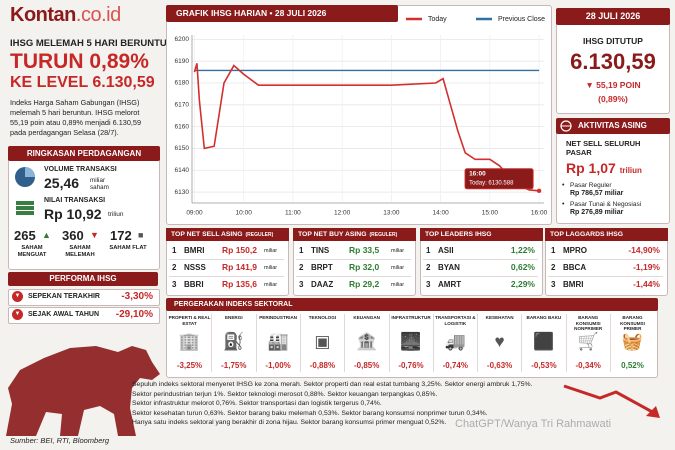  I want to click on breadth-icon: ▼, so click(94, 235).